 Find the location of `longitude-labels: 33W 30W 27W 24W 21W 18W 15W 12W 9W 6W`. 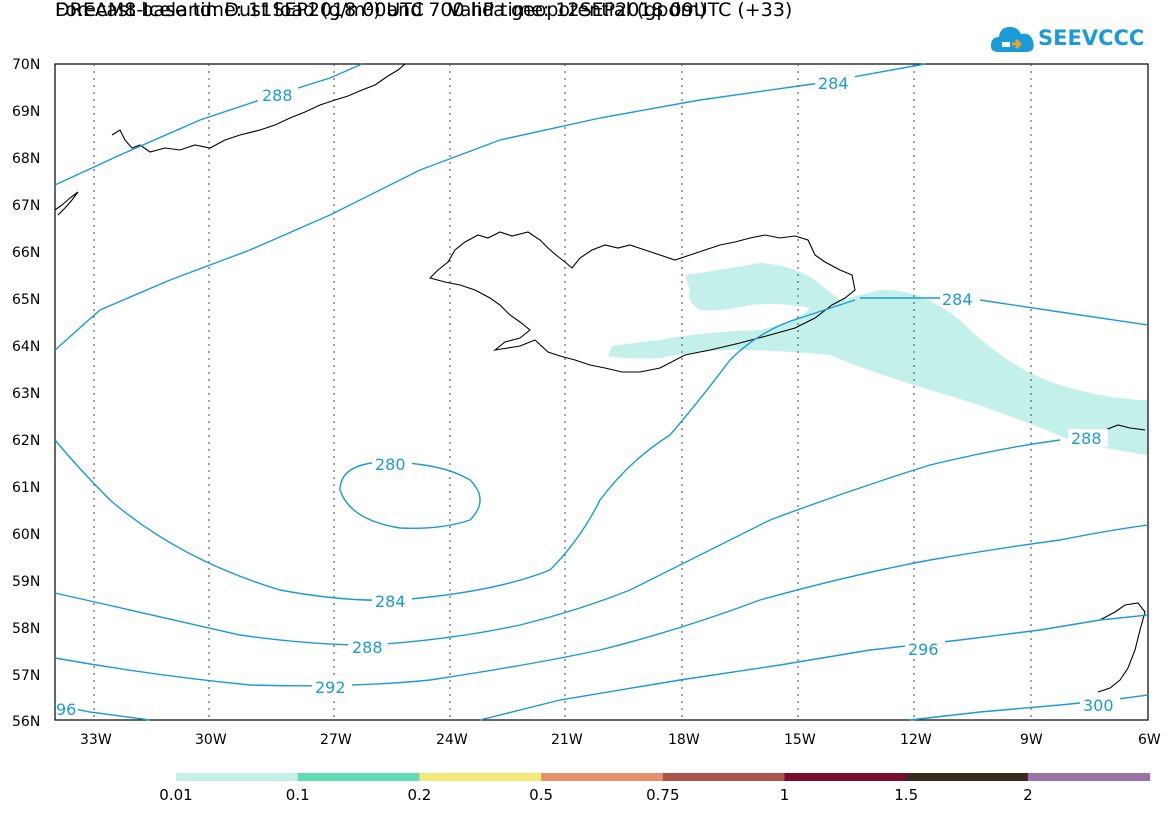

longitude-labels: 33W 30W 27W 24W 21W 18W 15W 12W 9W 6W is located at coordinates (620, 740).